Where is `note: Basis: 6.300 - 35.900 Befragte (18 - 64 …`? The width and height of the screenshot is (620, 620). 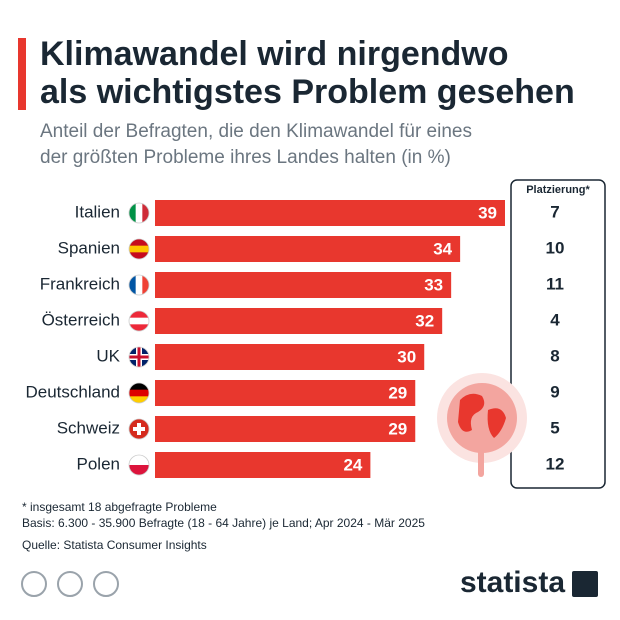 note: Basis: 6.300 - 35.900 Befragte (18 - 64 … is located at coordinates (223, 523).